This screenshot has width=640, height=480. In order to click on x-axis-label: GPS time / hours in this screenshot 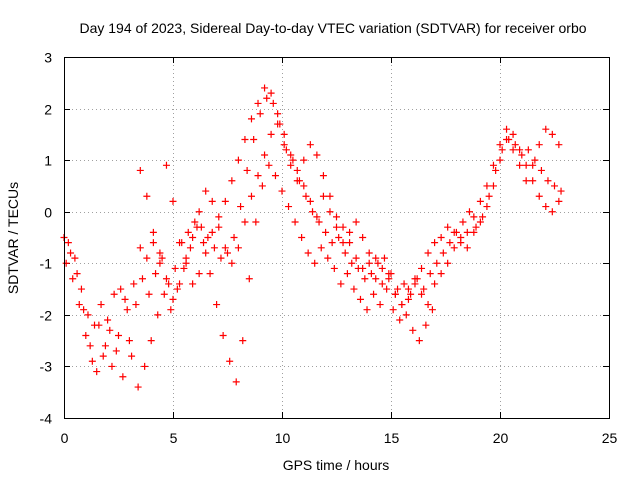, I will do `click(336, 465)`.